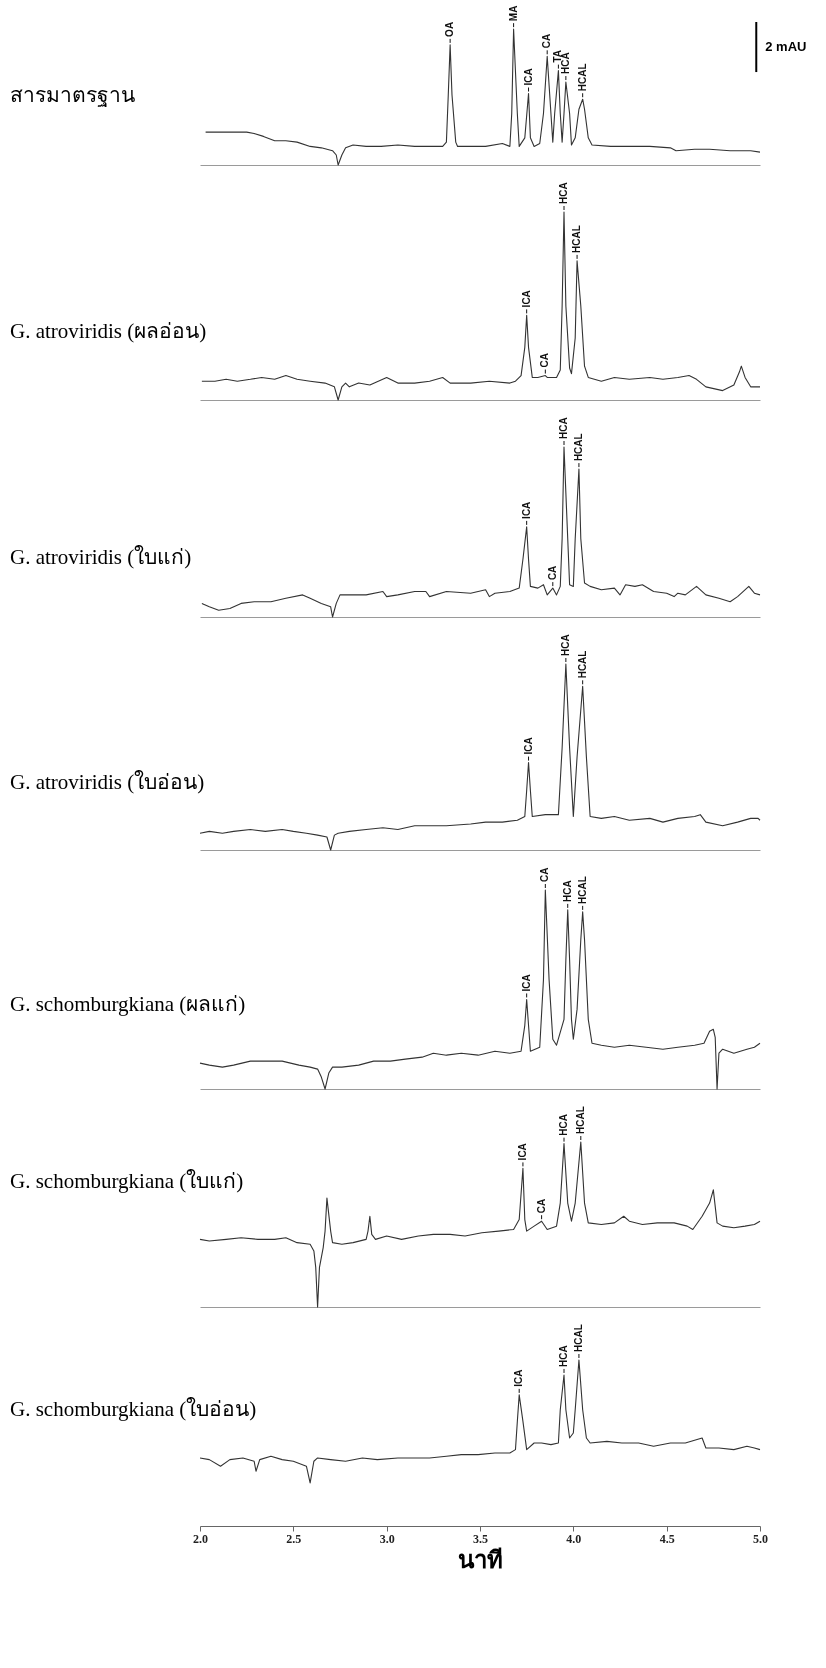 This screenshot has height=1668, width=826. What do you see at coordinates (133, 1408) in the screenshot?
I see `text: G. schomburgkiana (ใบอ่อน)` at bounding box center [133, 1408].